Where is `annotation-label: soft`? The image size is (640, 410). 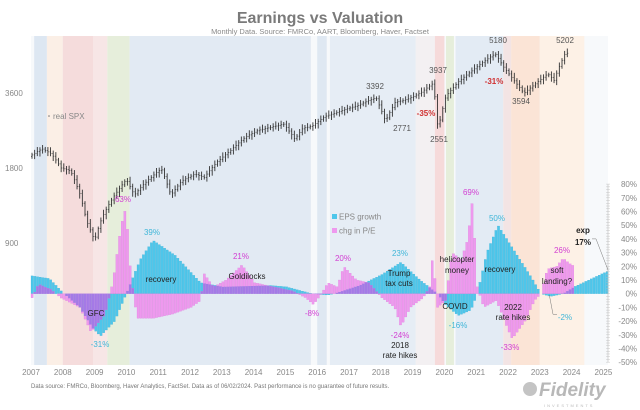 annotation-label: soft is located at coordinates (558, 270).